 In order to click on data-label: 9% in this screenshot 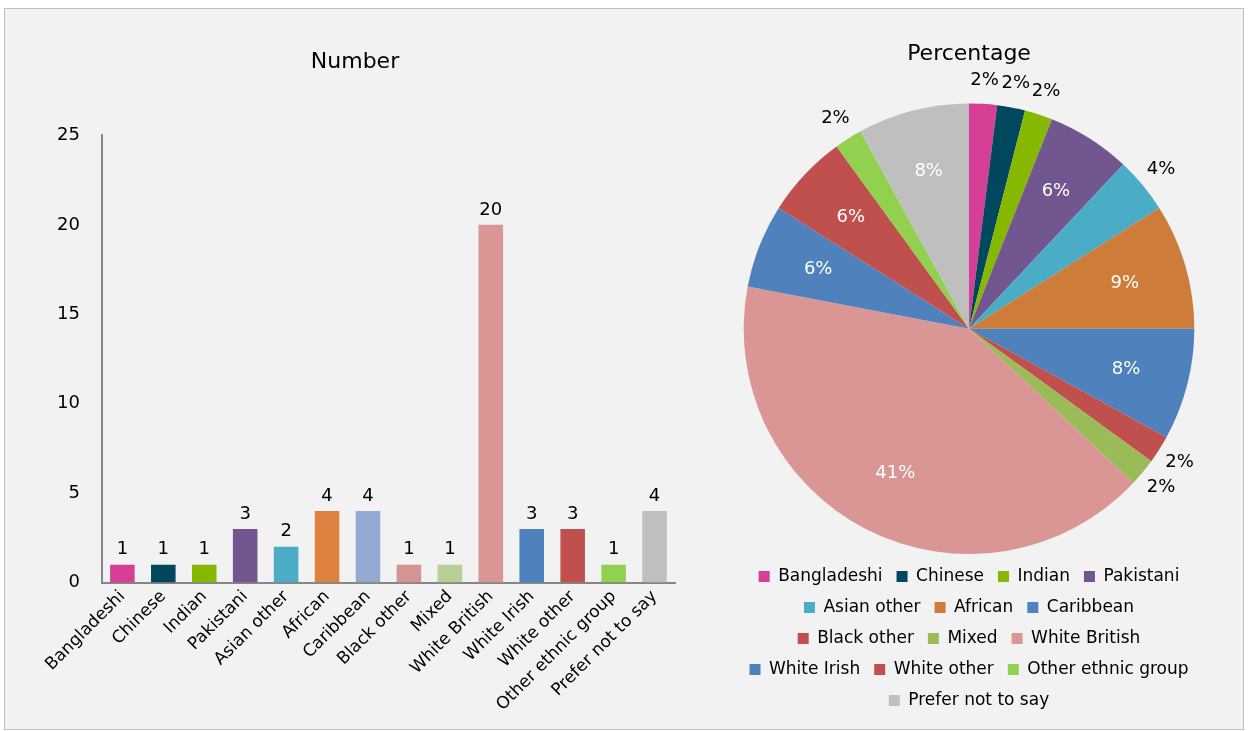, I will do `click(1125, 282)`.